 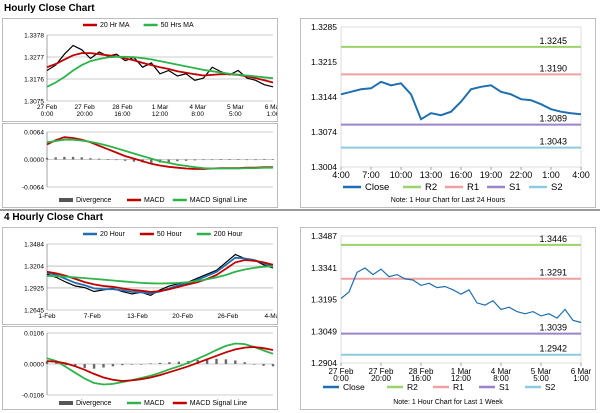 I want to click on x-tick-label: 13:00, so click(x=431, y=175).